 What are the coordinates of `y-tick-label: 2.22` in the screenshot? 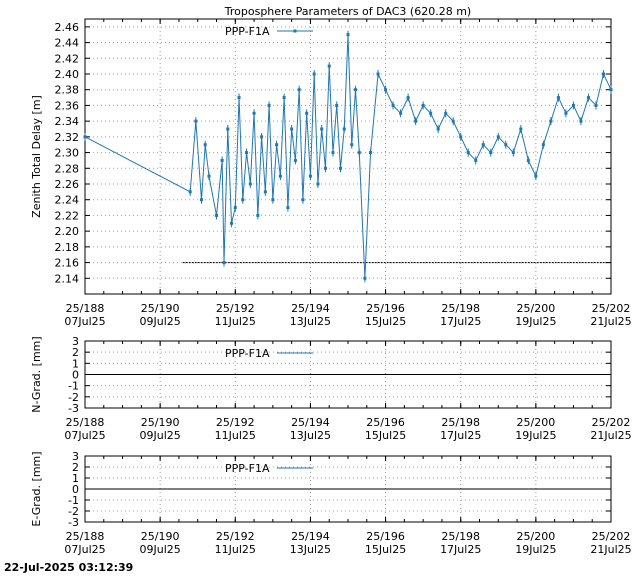 It's located at (67, 215).